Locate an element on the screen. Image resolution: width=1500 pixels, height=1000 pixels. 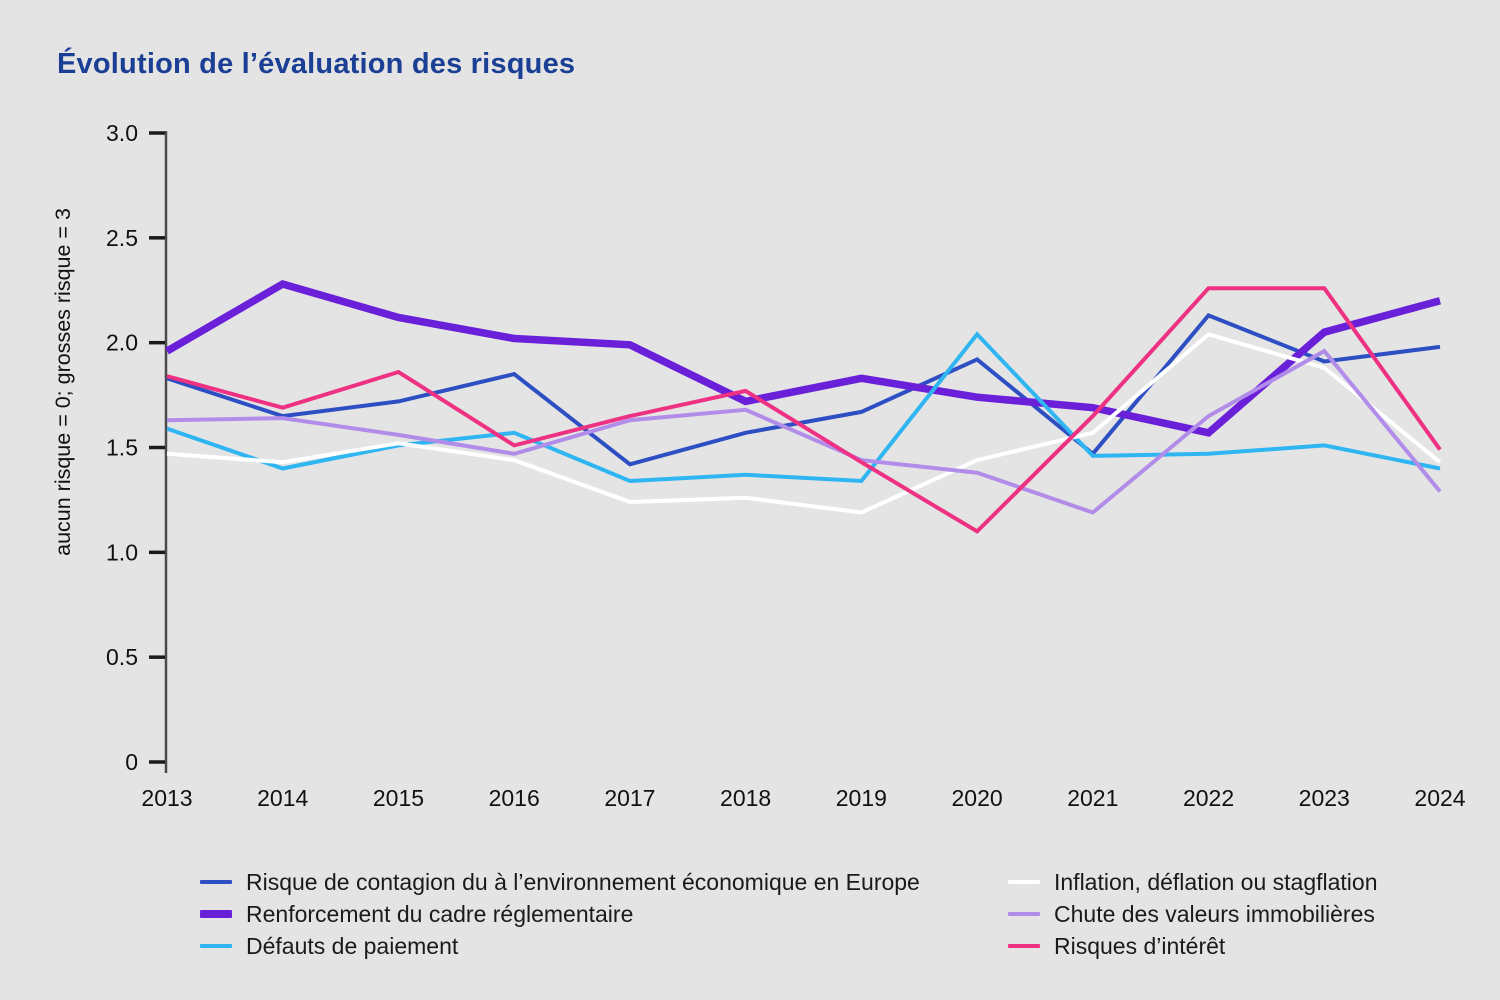
x-tick-label: 2015 is located at coordinates (398, 798).